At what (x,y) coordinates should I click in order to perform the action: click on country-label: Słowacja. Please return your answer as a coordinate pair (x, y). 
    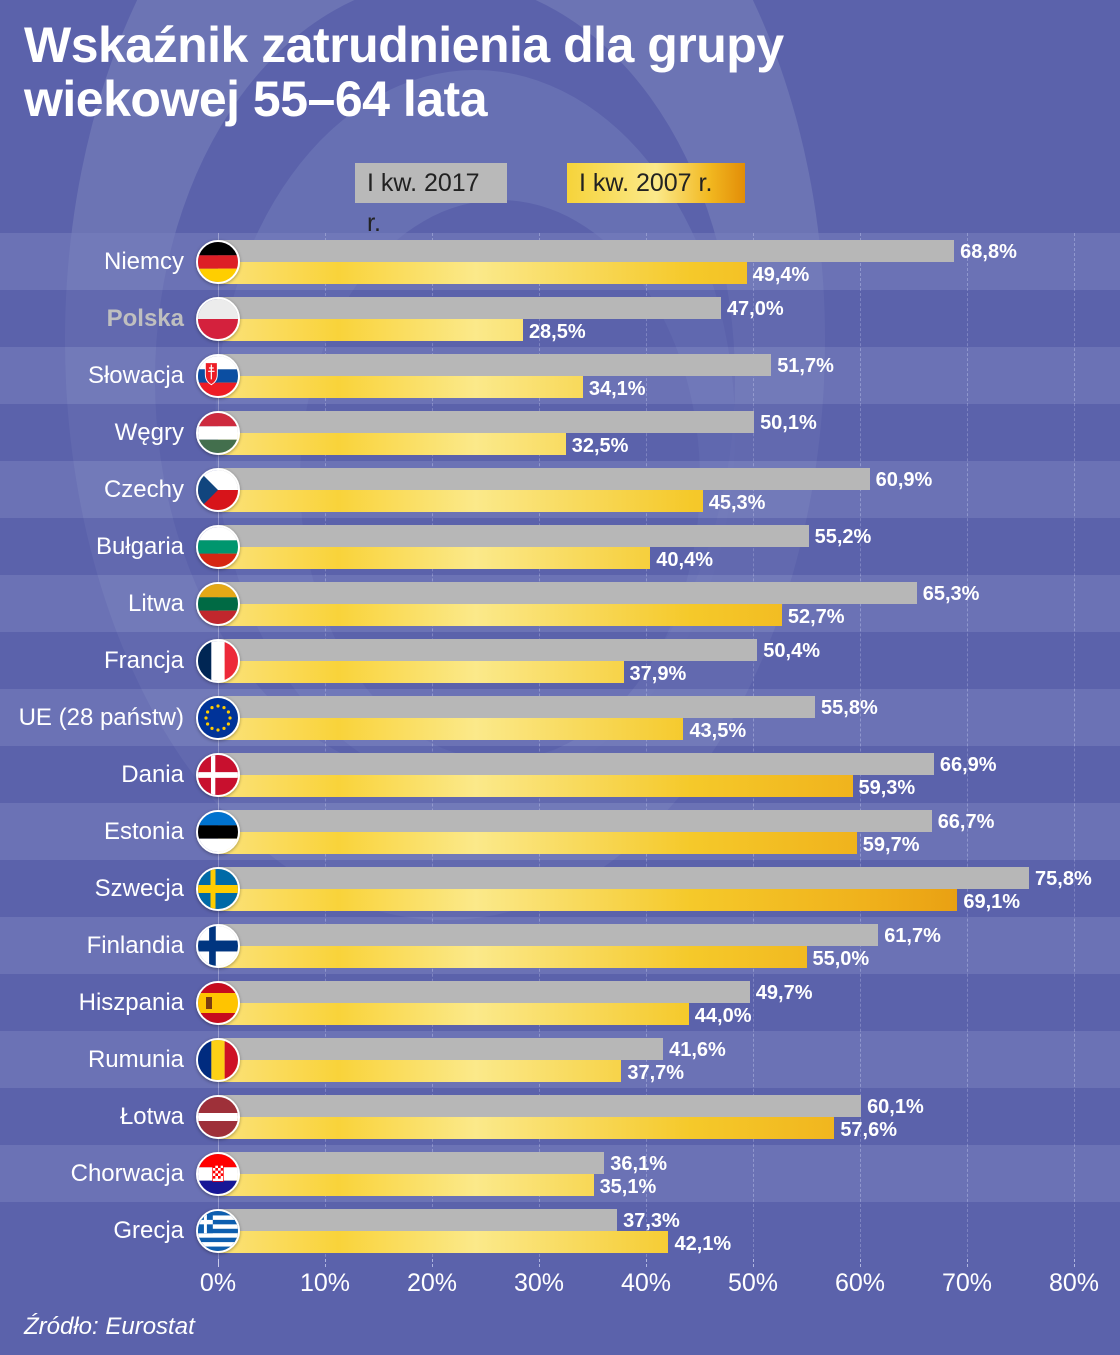
    Looking at the image, I should click on (135, 375).